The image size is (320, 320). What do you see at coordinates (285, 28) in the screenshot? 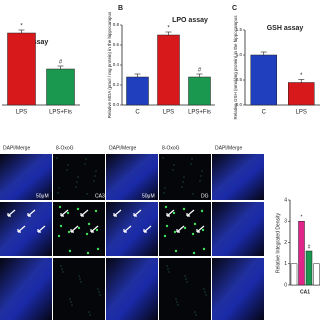
I see `panel-title: GSH assay` at bounding box center [285, 28].